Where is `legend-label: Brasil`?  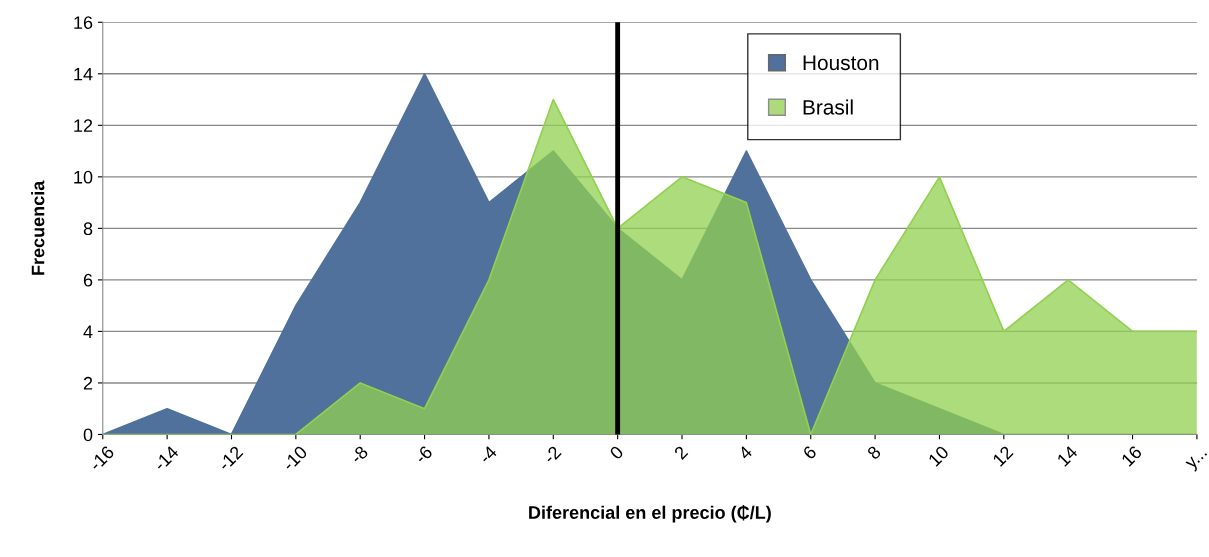
legend-label: Brasil is located at coordinates (828, 107).